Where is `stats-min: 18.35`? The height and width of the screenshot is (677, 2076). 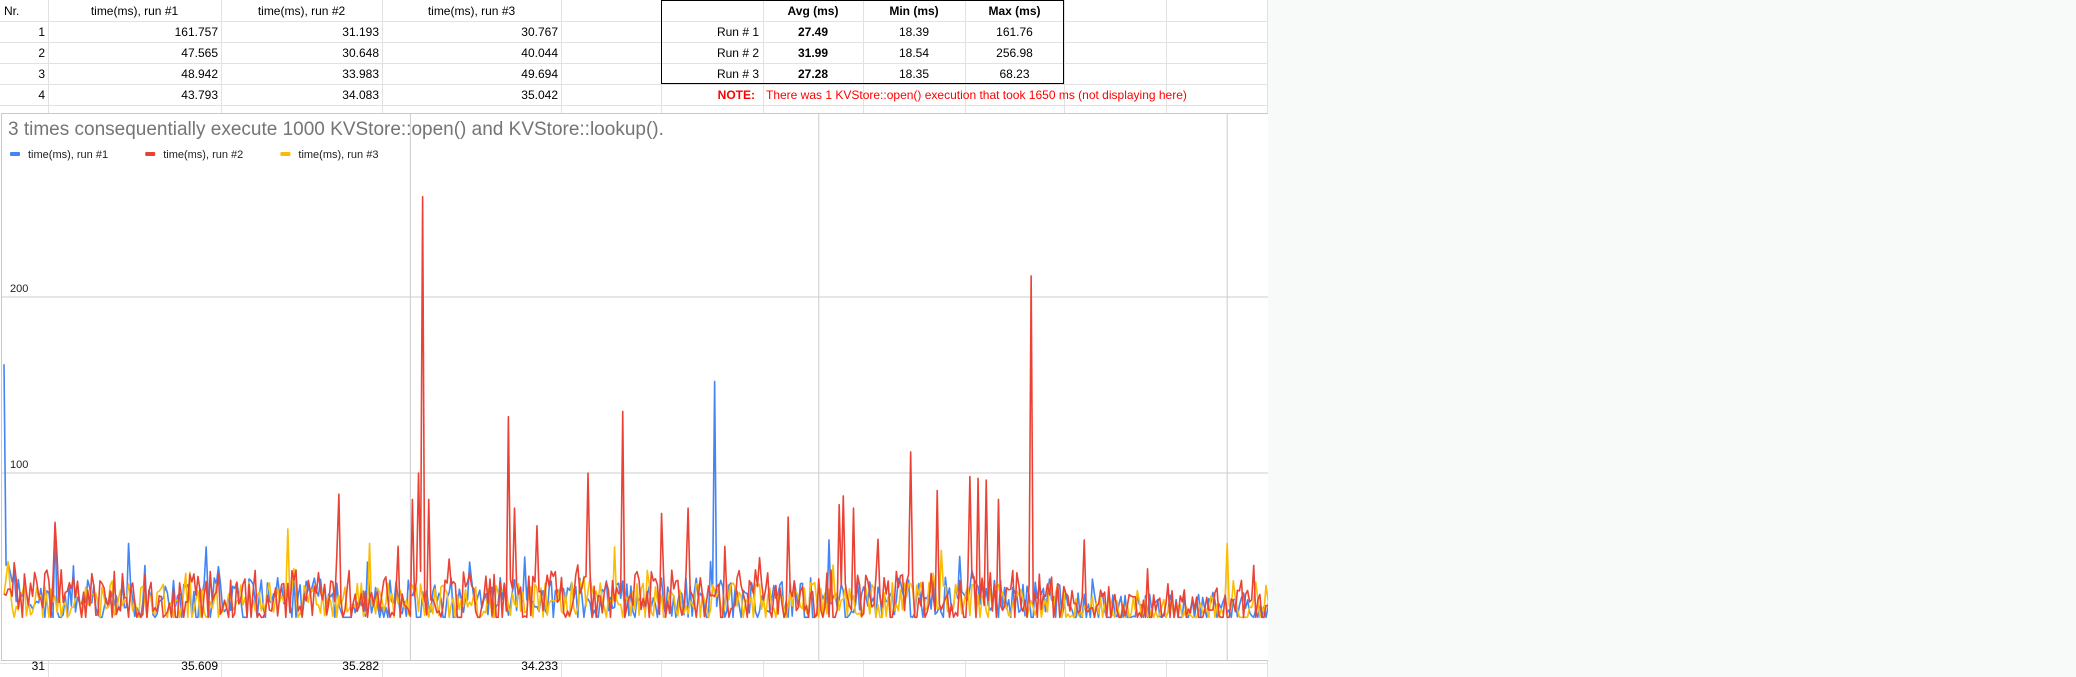
stats-min: 18.35 is located at coordinates (914, 74).